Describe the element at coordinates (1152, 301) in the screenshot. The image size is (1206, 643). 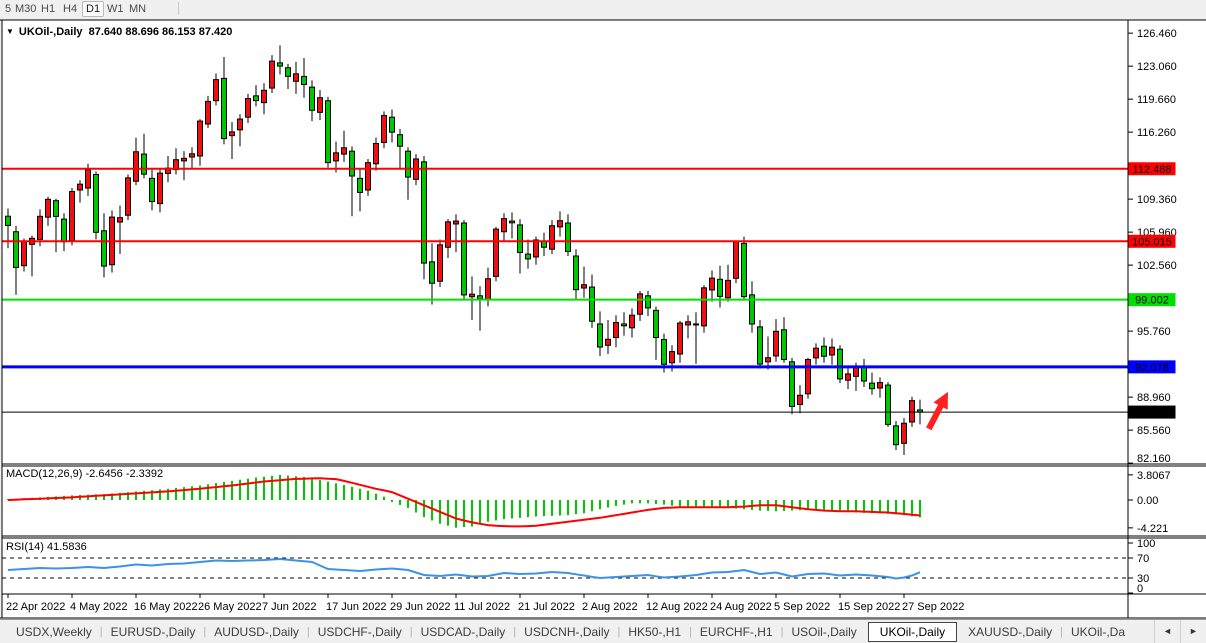
I see `svg-text: 99.002` at that location.